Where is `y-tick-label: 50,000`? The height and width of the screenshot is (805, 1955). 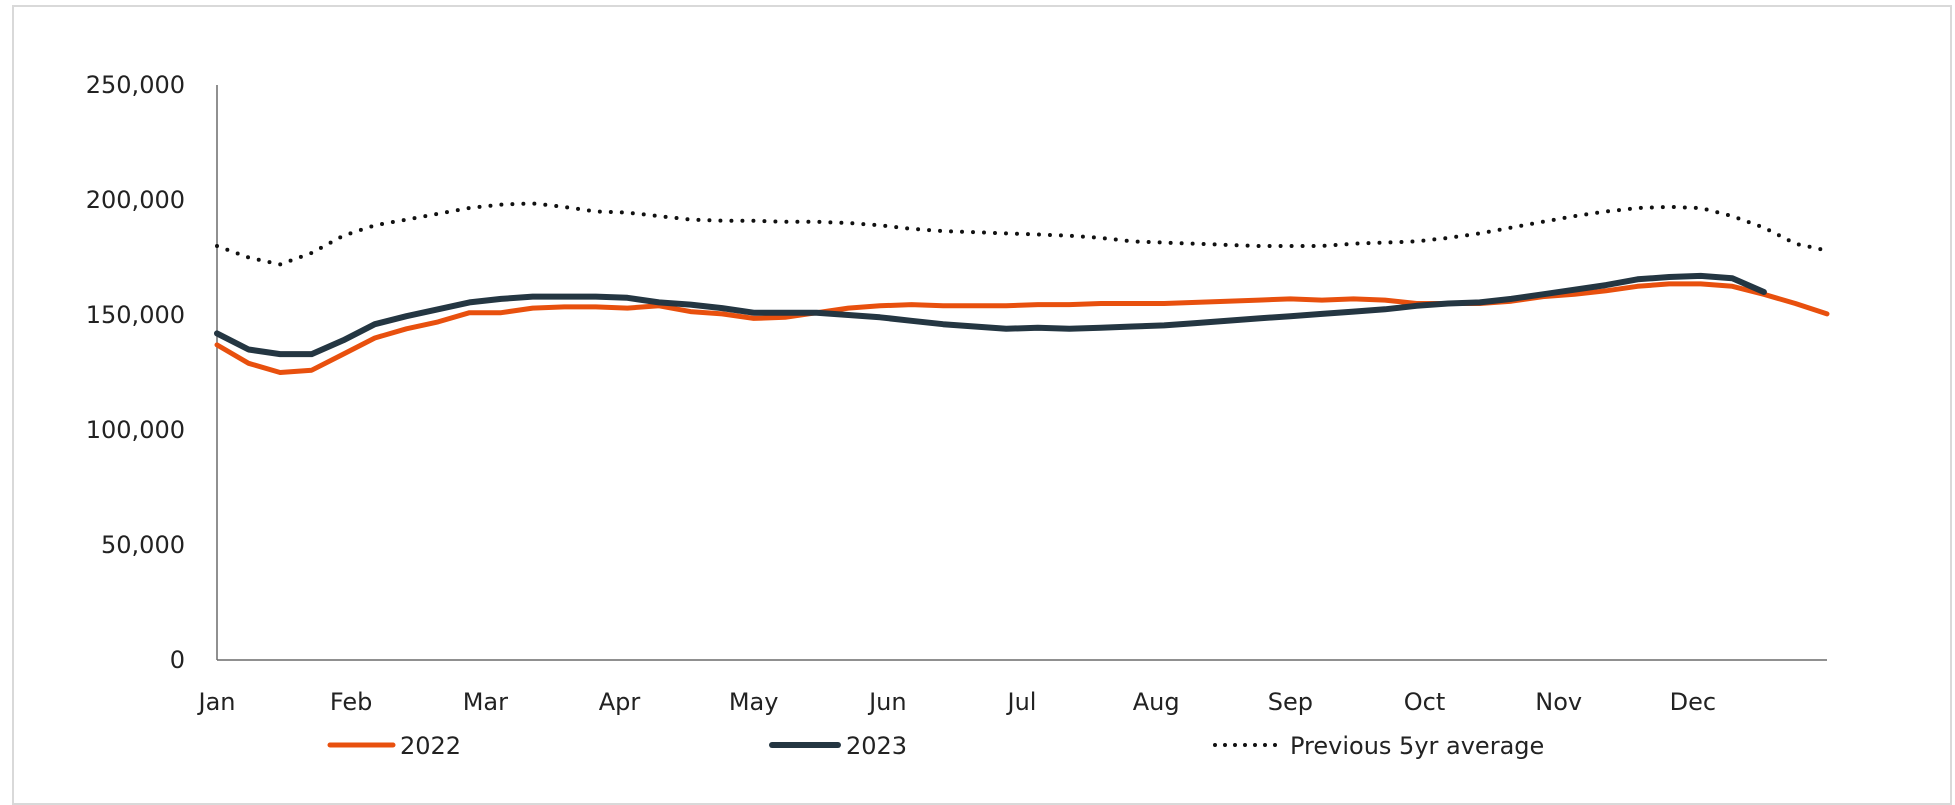
y-tick-label: 50,000 is located at coordinates (143, 545).